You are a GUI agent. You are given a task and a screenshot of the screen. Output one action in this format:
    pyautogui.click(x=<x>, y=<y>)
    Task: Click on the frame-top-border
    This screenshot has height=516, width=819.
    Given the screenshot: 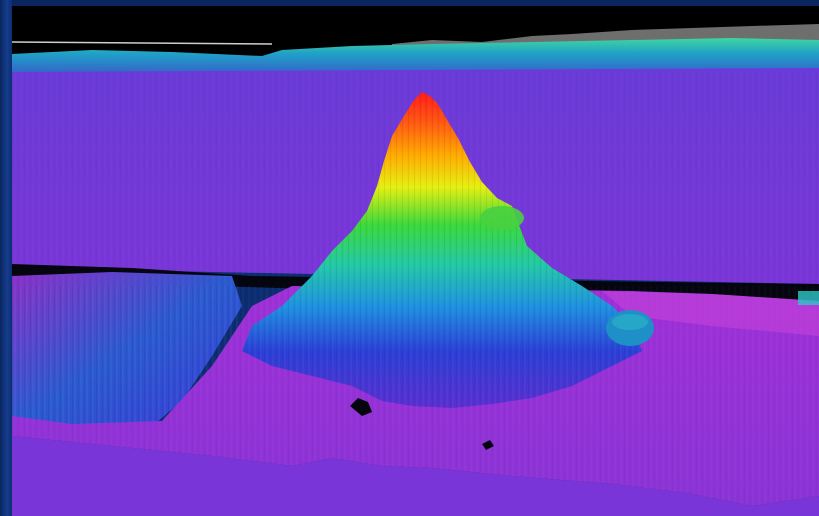 What is the action you would take?
    pyautogui.click(x=409, y=3)
    